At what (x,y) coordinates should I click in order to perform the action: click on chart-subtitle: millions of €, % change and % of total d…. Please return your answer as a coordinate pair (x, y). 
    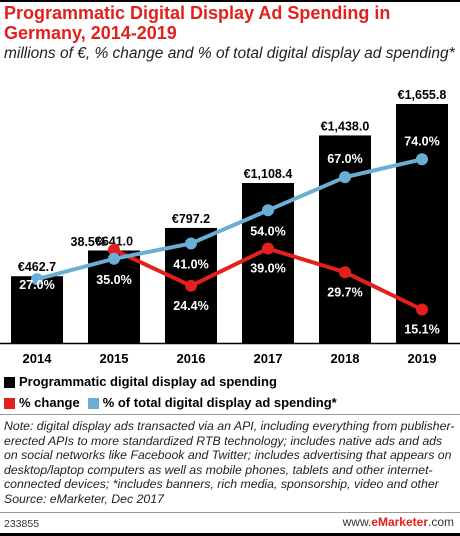
    Looking at the image, I should click on (229, 53).